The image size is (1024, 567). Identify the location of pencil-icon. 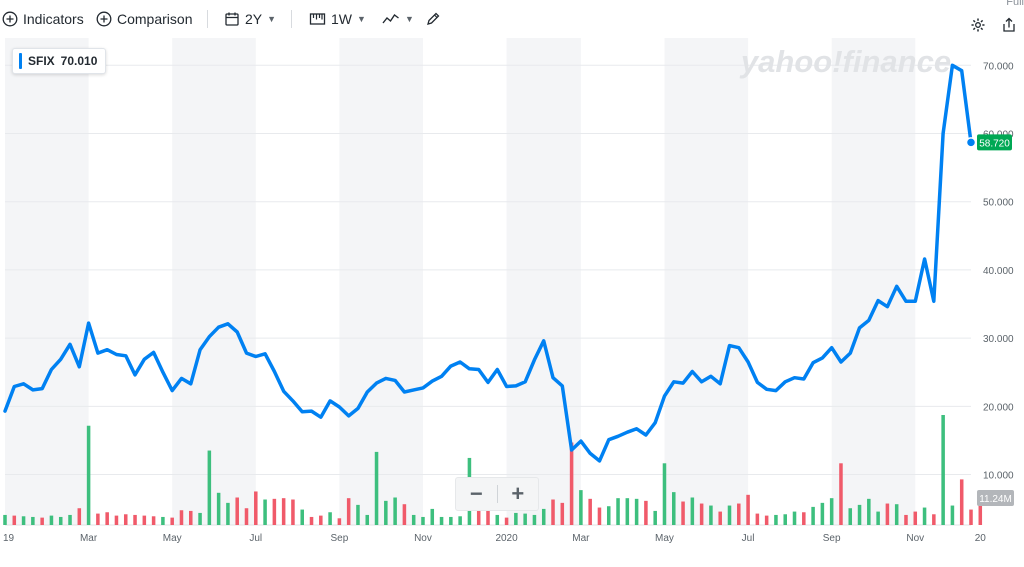
(433, 18).